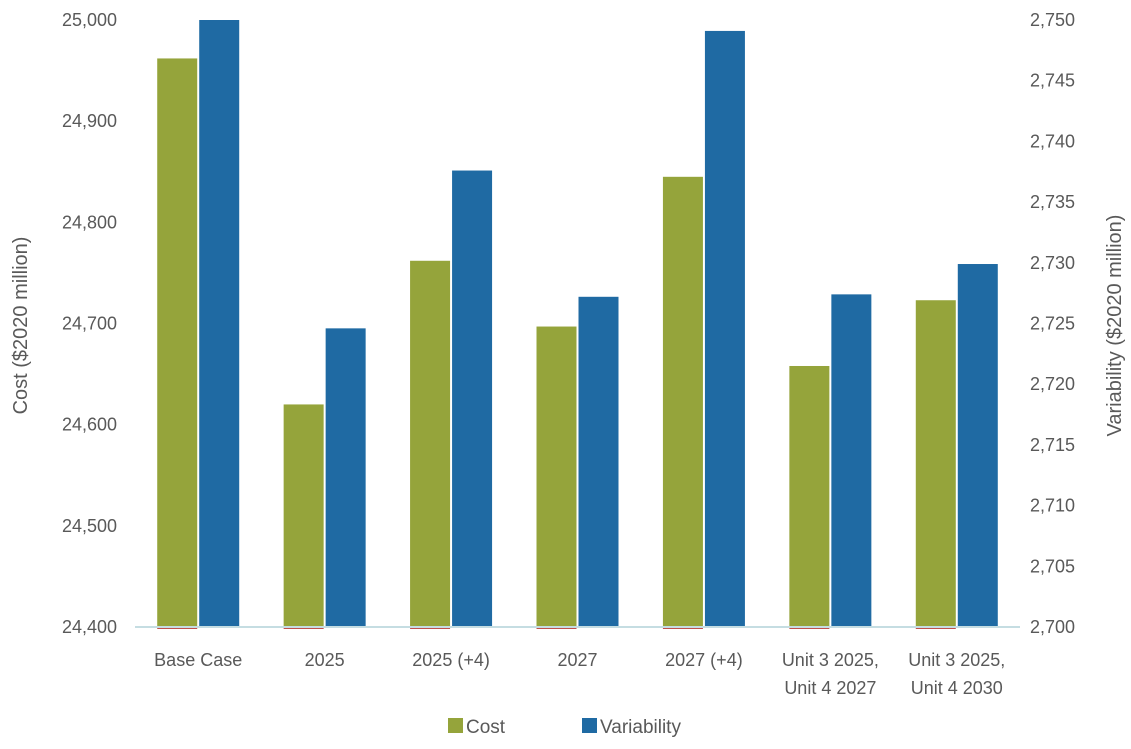 This screenshot has width=1131, height=749. I want to click on legend-label-variability: Variability, so click(640, 727).